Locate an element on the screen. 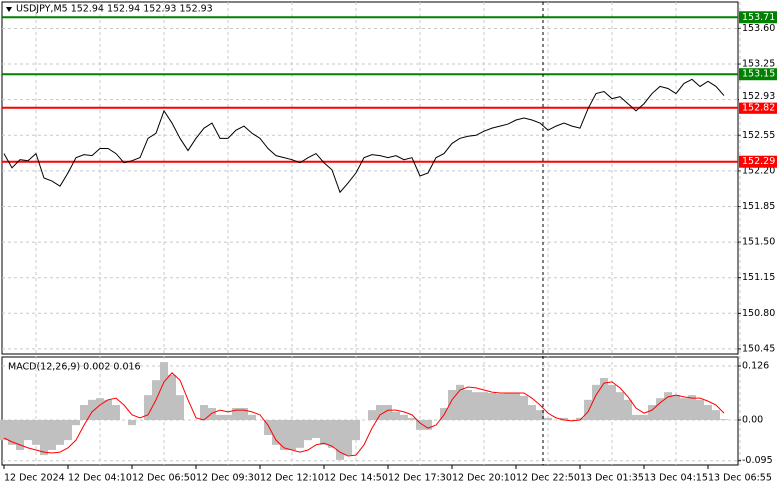  x-tick-label: 13 Dec 06:55 is located at coordinates (740, 478).